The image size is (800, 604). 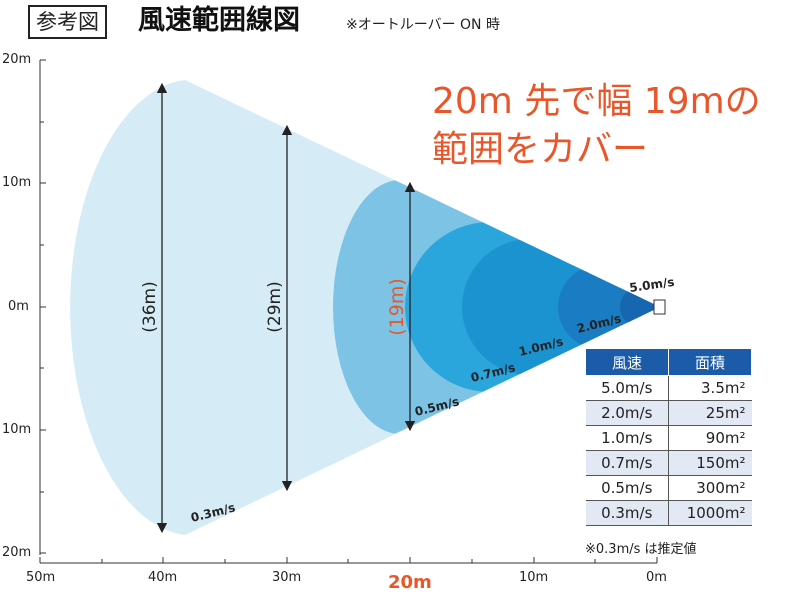 I want to click on width-label-29m: (29m), so click(x=275, y=306).